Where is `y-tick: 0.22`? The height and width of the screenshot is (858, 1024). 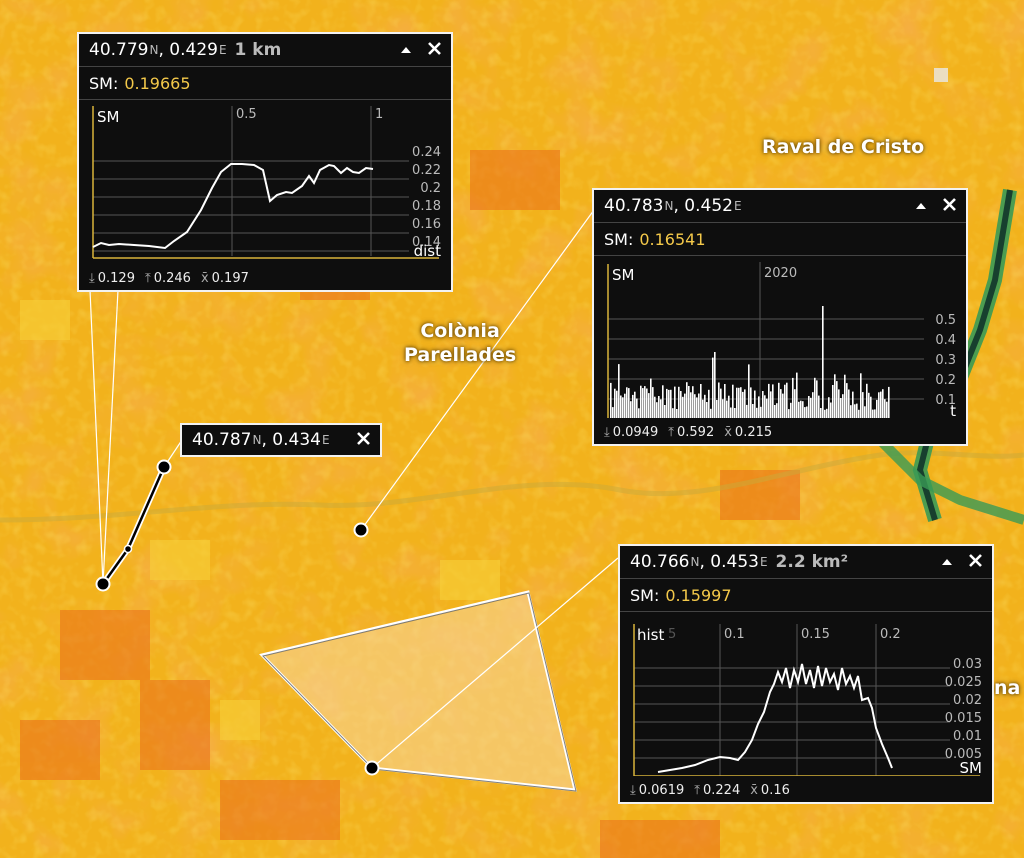 y-tick: 0.22 is located at coordinates (426, 170).